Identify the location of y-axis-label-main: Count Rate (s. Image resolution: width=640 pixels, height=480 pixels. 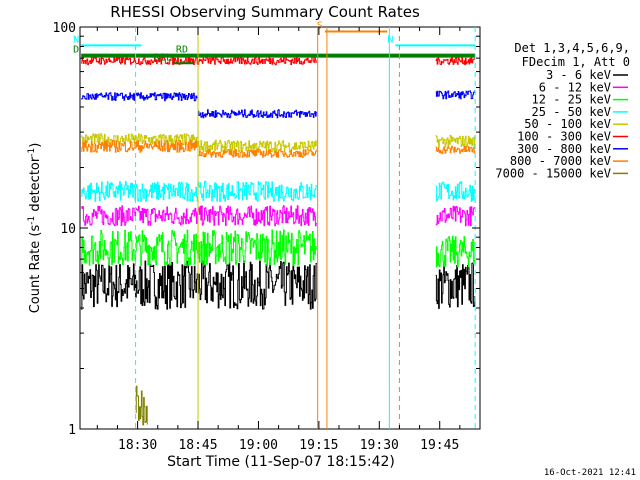
(35, 269).